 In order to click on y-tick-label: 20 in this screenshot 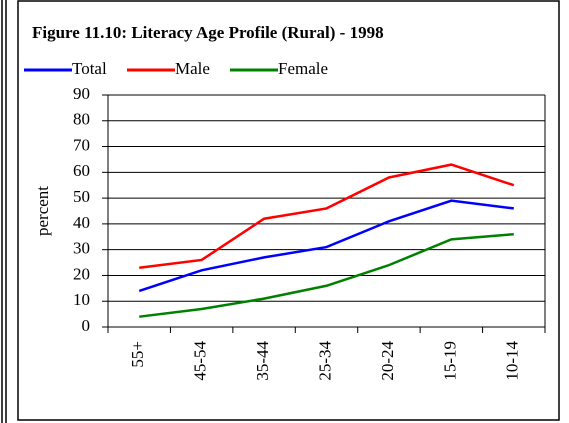, I will do `click(81, 273)`.